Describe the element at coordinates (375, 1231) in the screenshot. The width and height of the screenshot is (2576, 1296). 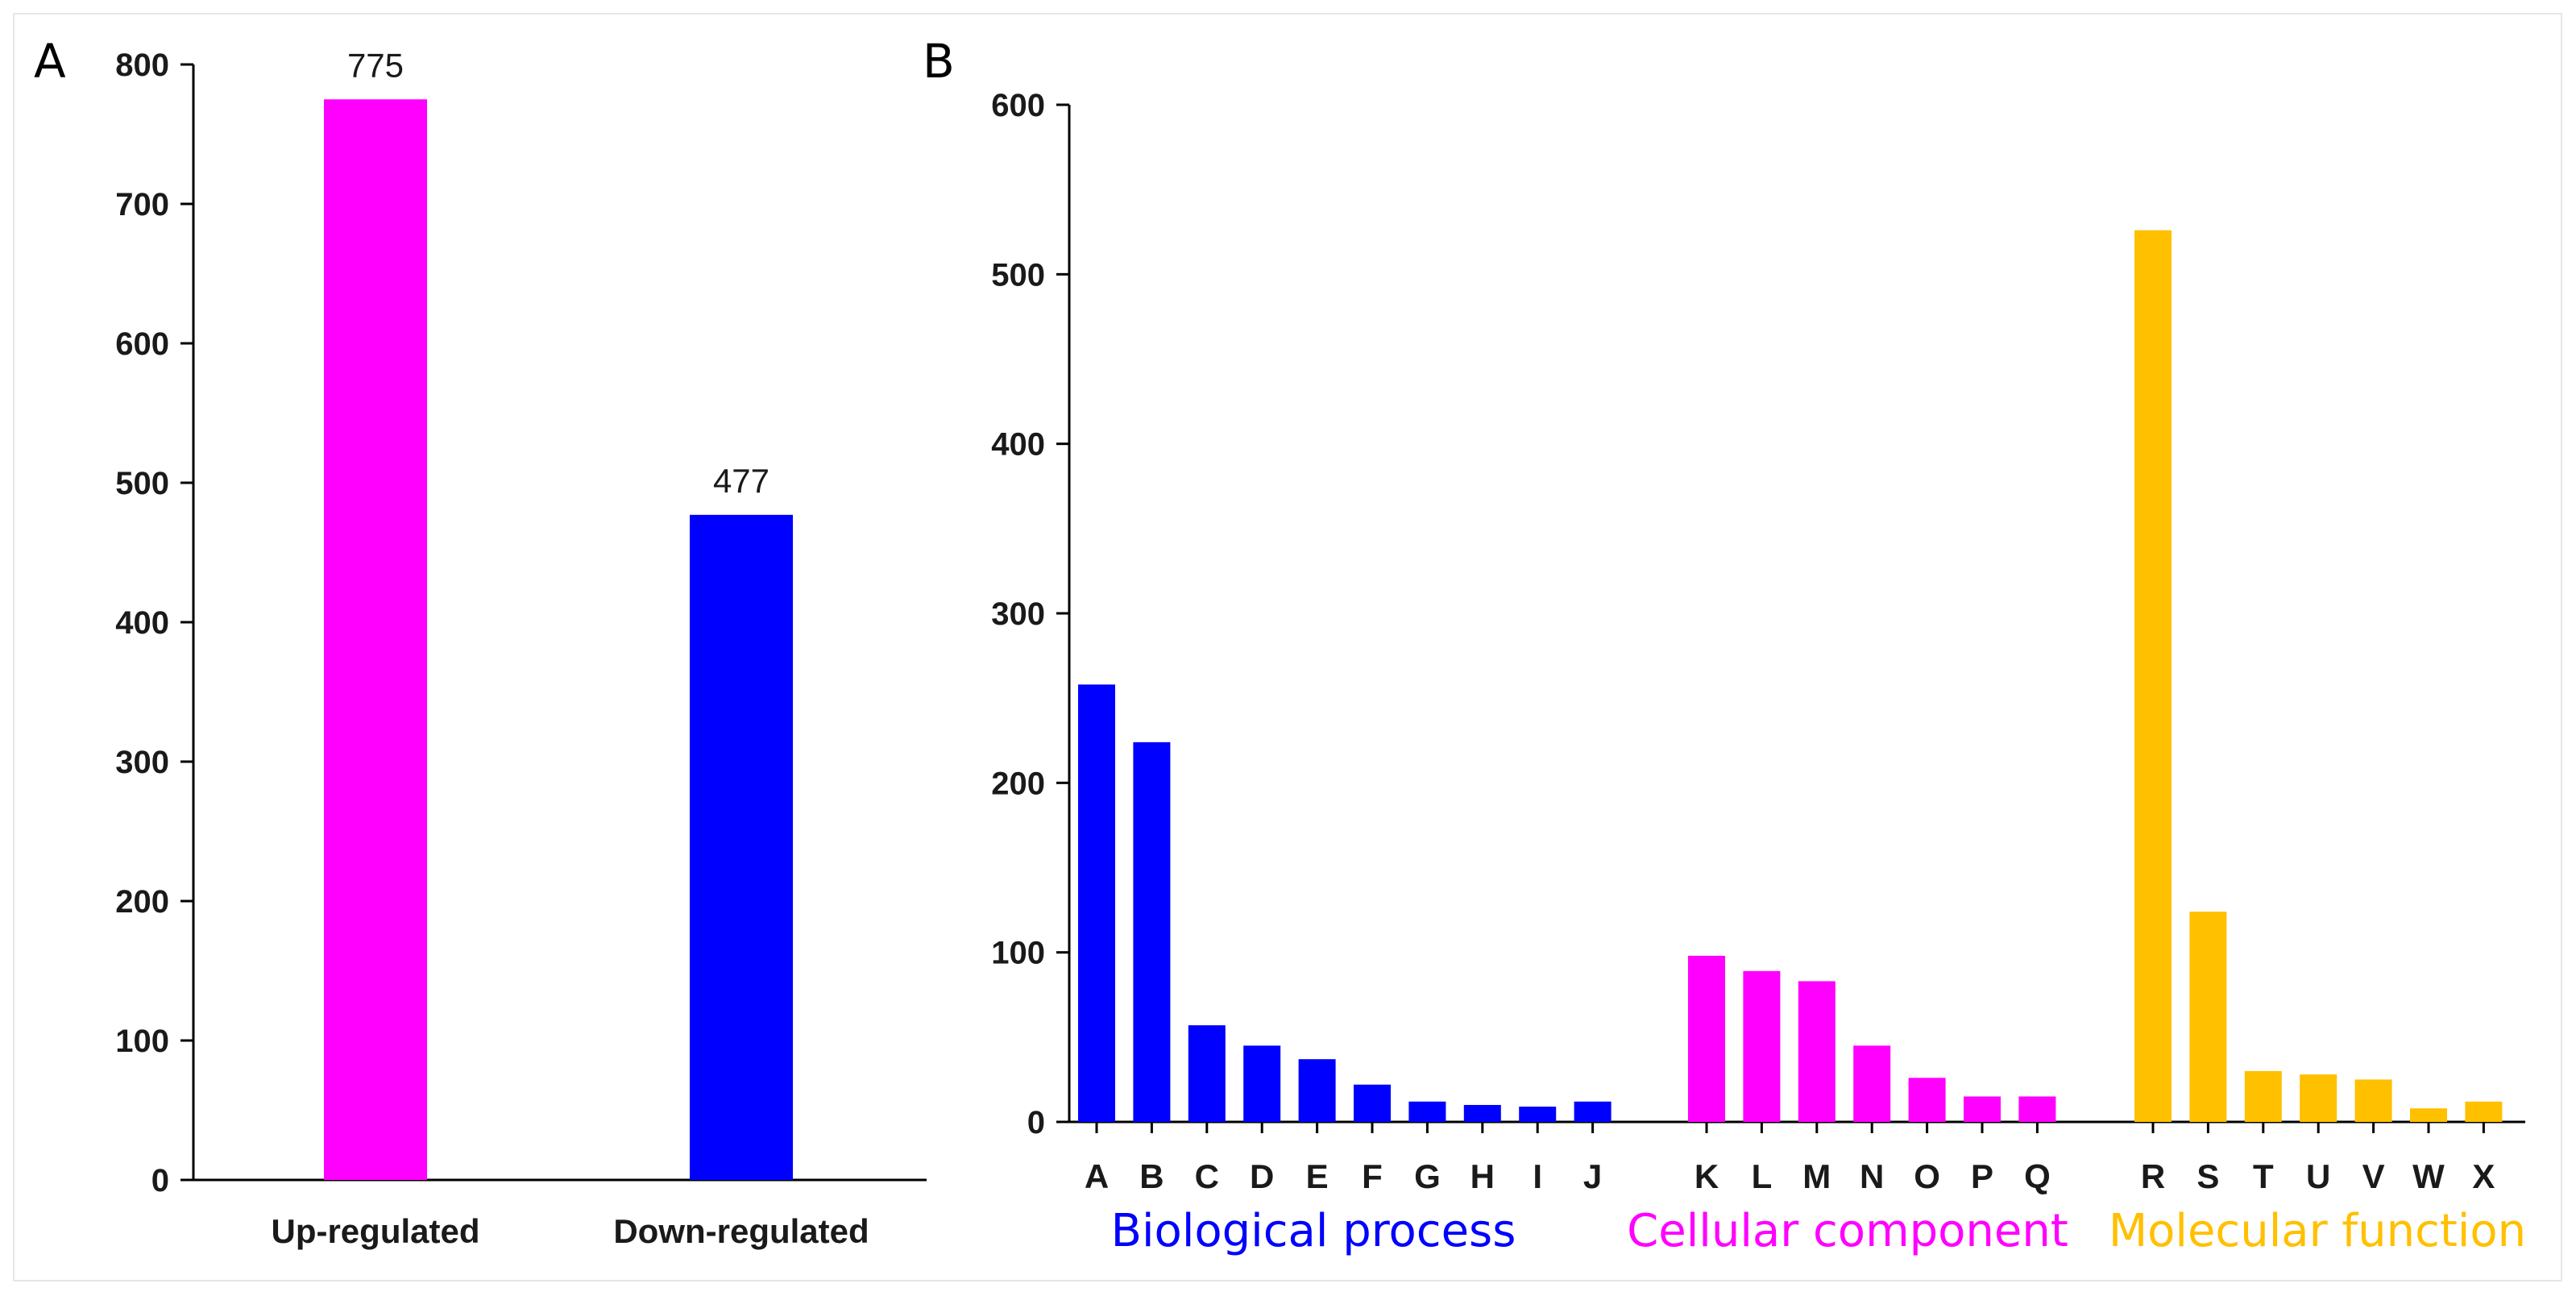
I see `panel-a-category-label: Up-regulated` at that location.